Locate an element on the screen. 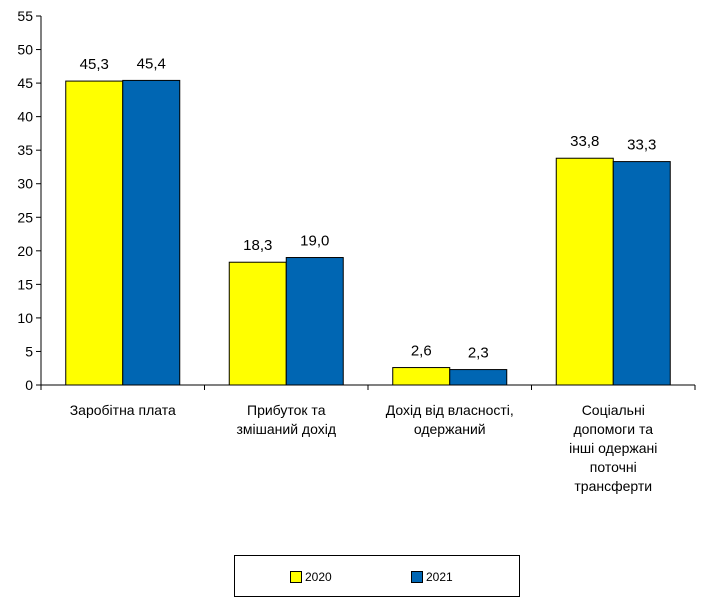 The height and width of the screenshot is (597, 701). y-tick-label: 35 is located at coordinates (25, 150).